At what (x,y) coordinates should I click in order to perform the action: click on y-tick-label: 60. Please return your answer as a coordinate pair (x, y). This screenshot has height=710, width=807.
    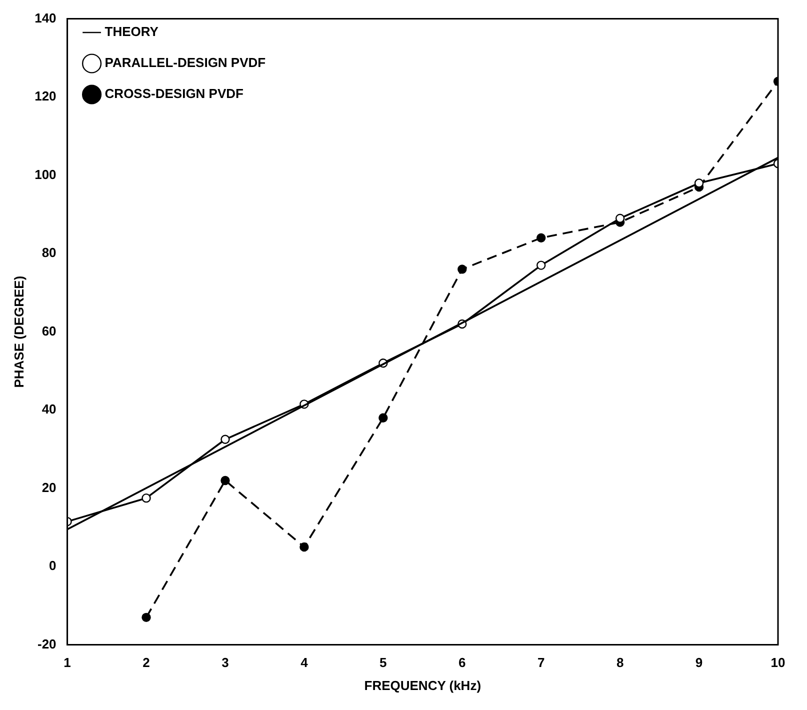
    Looking at the image, I should click on (49, 330).